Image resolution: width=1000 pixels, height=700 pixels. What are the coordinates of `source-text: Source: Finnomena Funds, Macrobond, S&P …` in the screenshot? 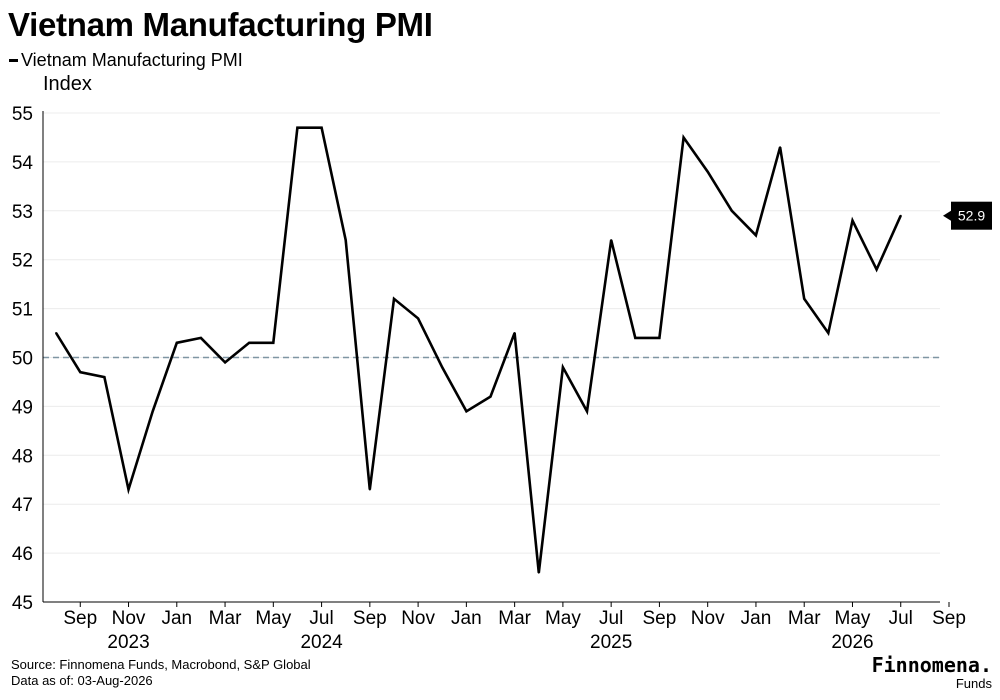 It's located at (161, 664).